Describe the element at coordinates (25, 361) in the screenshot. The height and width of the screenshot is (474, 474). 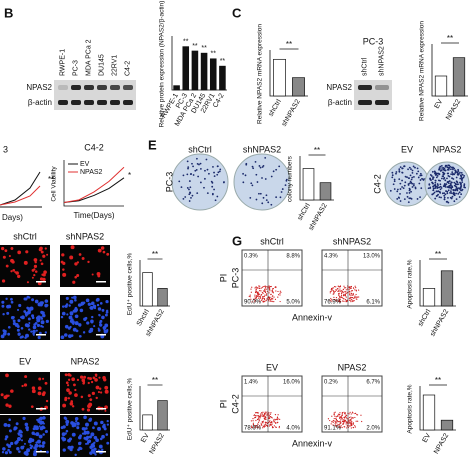
I see `column-title: EV` at that location.